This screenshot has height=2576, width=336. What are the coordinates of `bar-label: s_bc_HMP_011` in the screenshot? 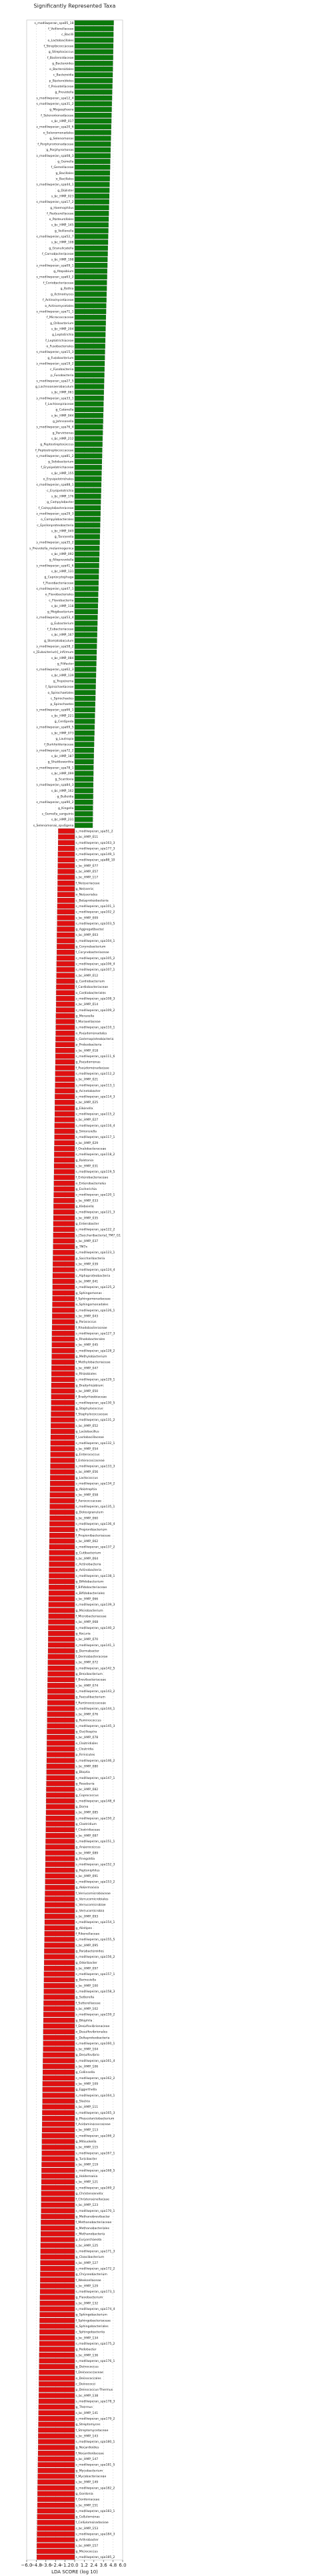 It's located at (87, 837).